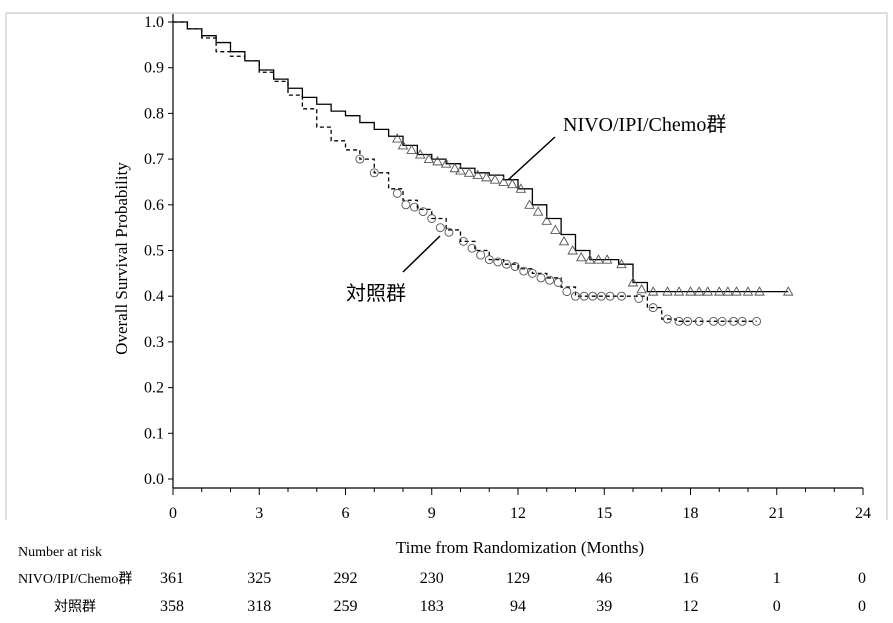  I want to click on y-tick-label: 0.2, so click(154, 388).